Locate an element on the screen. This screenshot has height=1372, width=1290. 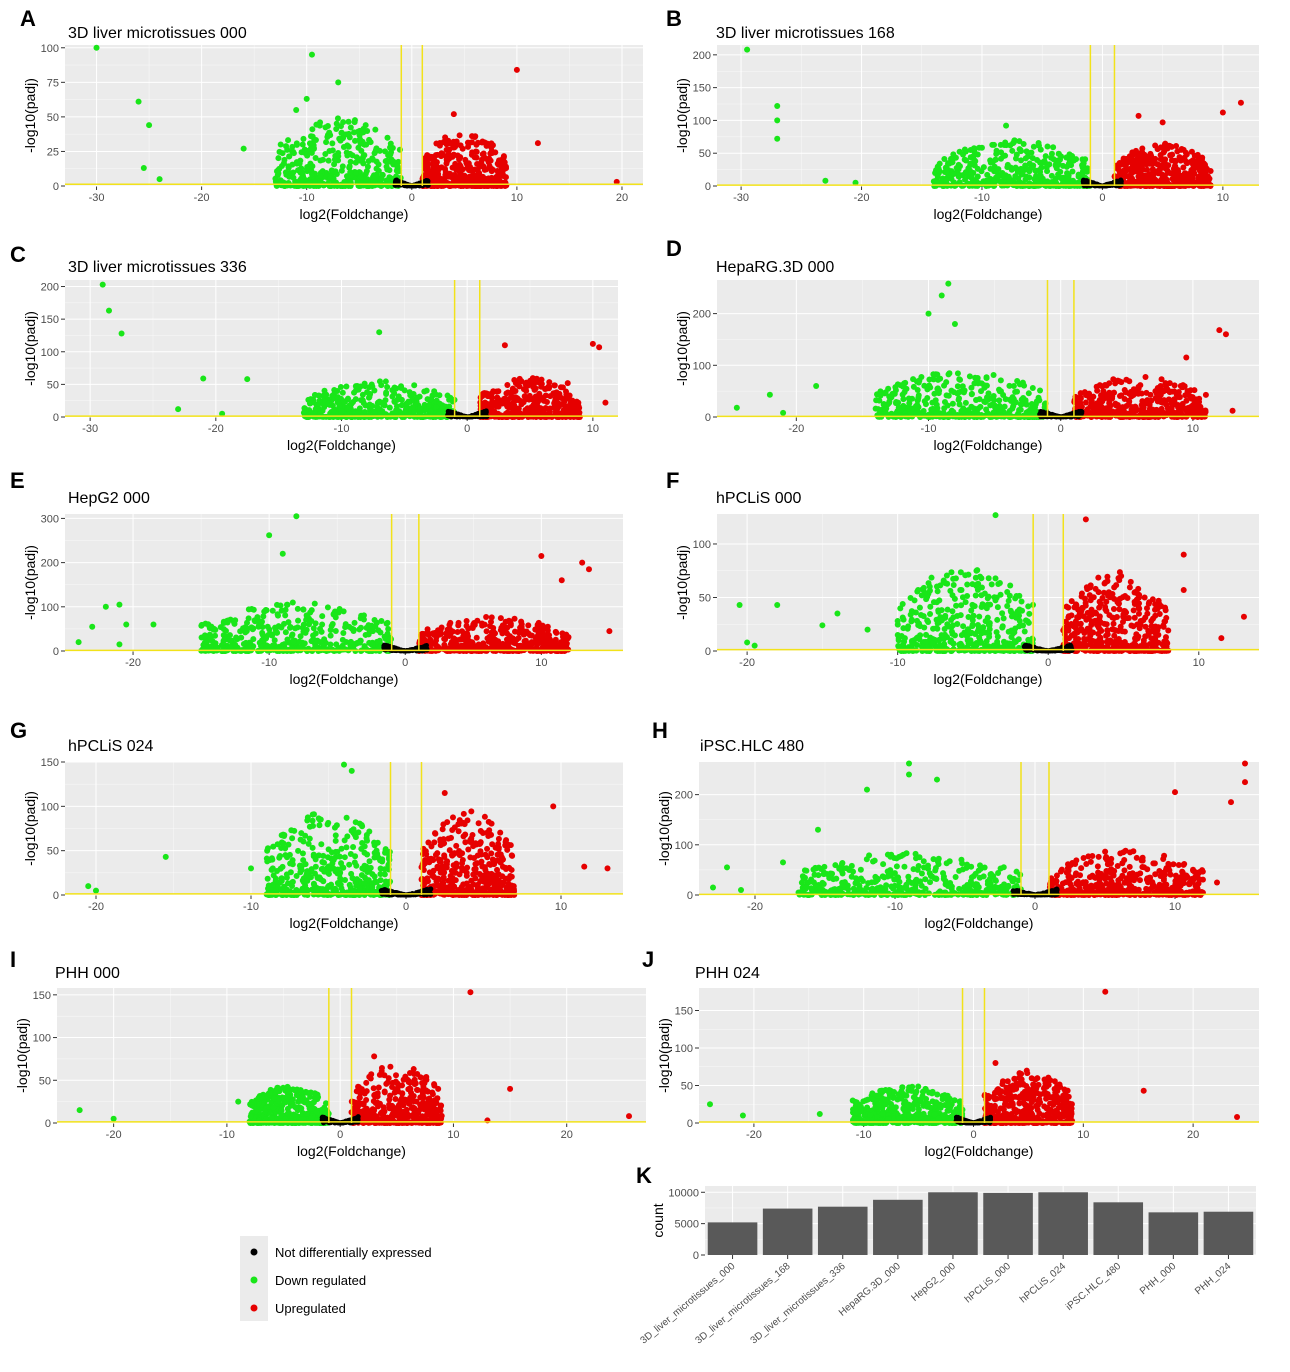
x-axis-label: log2(Foldchange) is located at coordinates (988, 214).